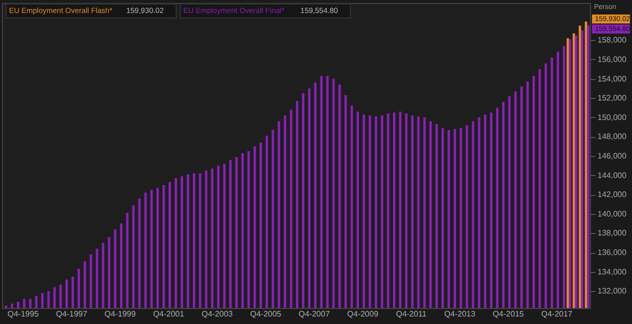 The width and height of the screenshot is (632, 324). What do you see at coordinates (612, 98) in the screenshot?
I see `y-tick-label: 152,000` at bounding box center [612, 98].